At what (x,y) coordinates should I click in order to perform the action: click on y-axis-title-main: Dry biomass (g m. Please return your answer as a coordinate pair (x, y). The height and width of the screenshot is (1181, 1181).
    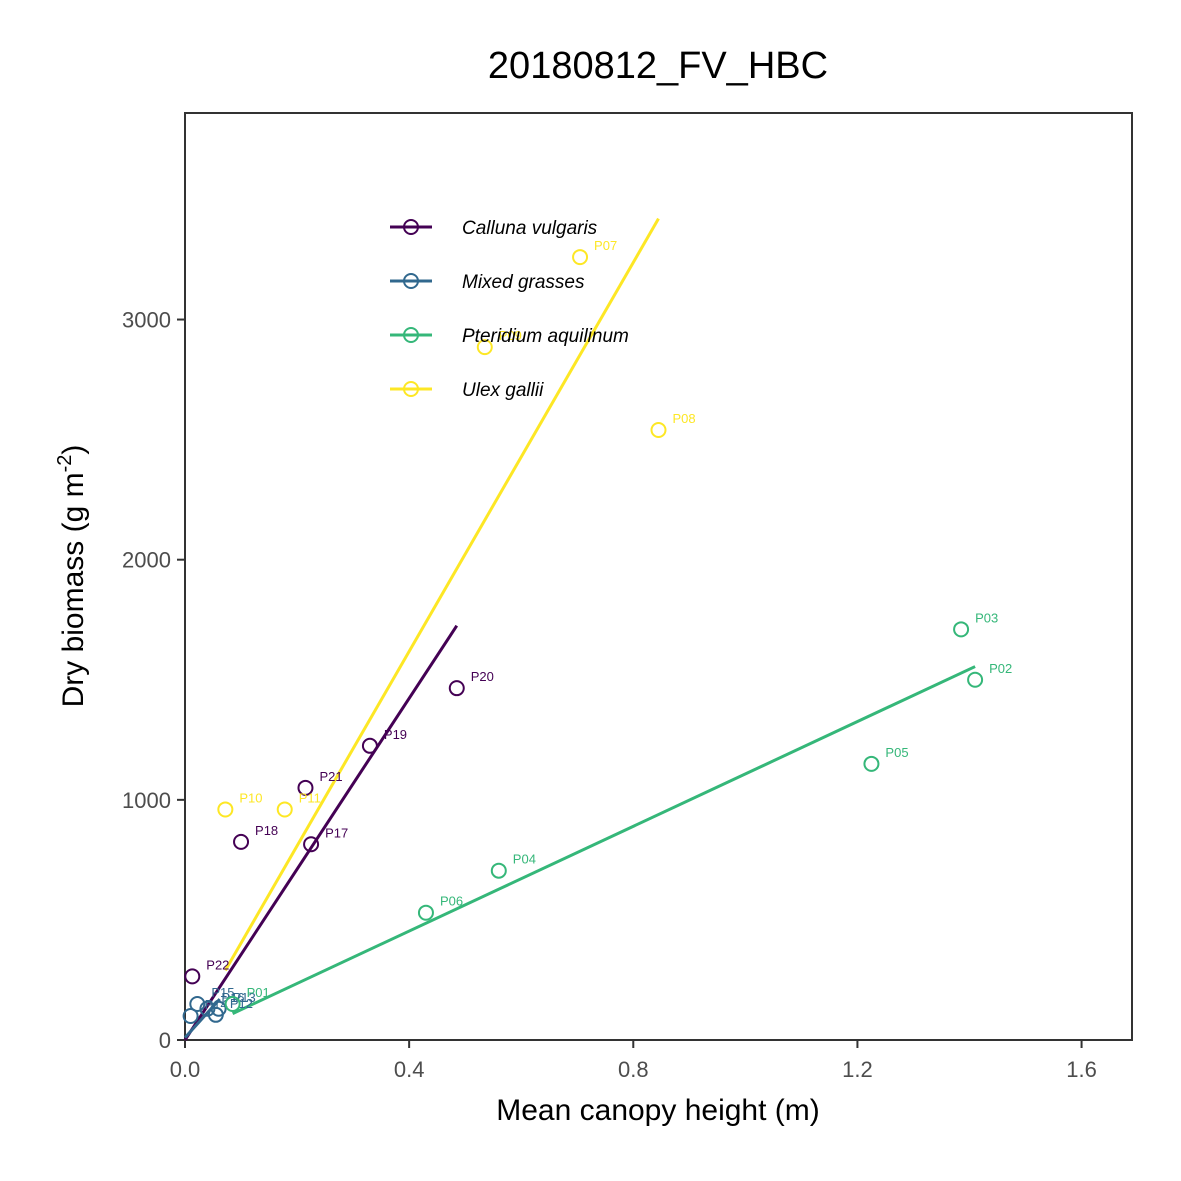
    Looking at the image, I should click on (73, 589).